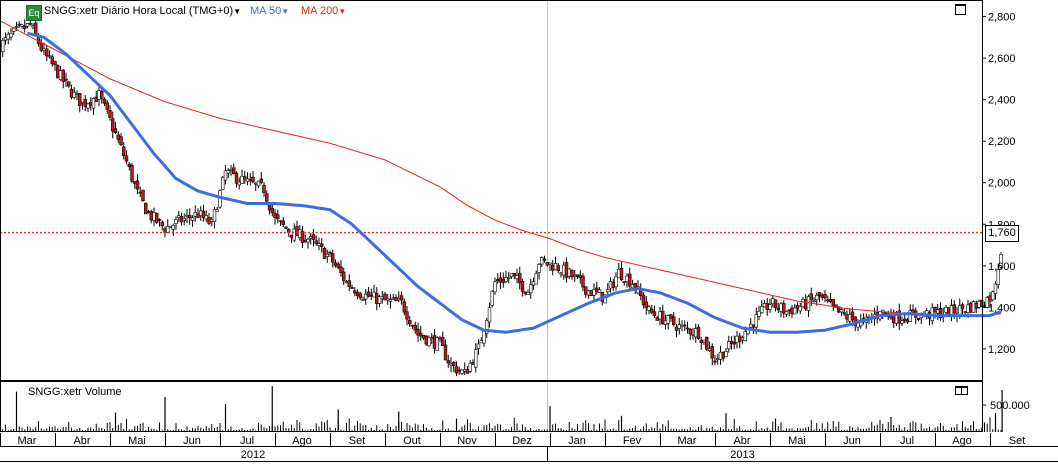  What do you see at coordinates (323, 11) in the screenshot?
I see `ma200-legend: MA 200▼` at bounding box center [323, 11].